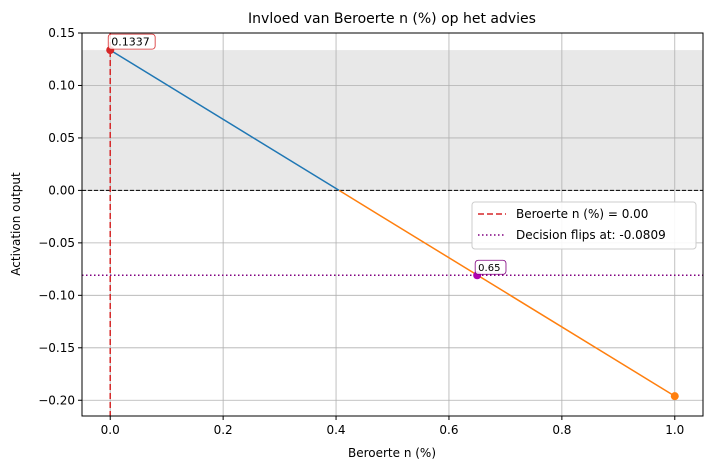 The image size is (711, 470). What do you see at coordinates (61, 85) in the screenshot?
I see `y-tick-label: 0.10` at bounding box center [61, 85].